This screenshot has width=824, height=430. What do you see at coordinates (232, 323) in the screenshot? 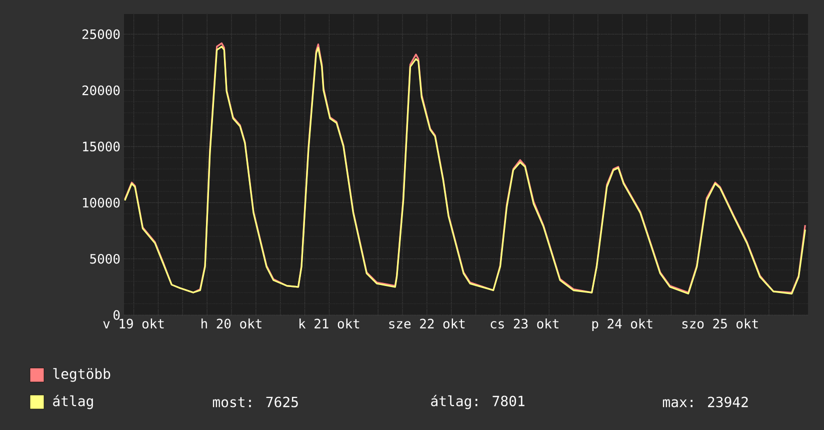
I see `x-tick-label: h 20 okt` at bounding box center [232, 323].